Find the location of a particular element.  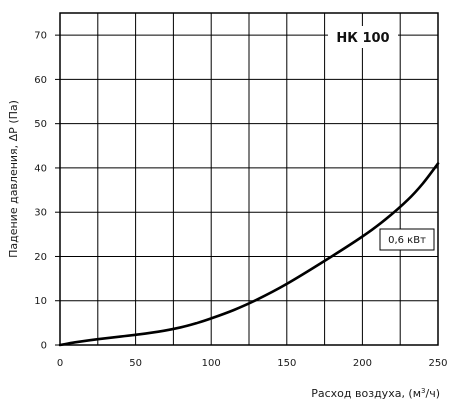

y-tick-label: 20 is located at coordinates (40, 257).